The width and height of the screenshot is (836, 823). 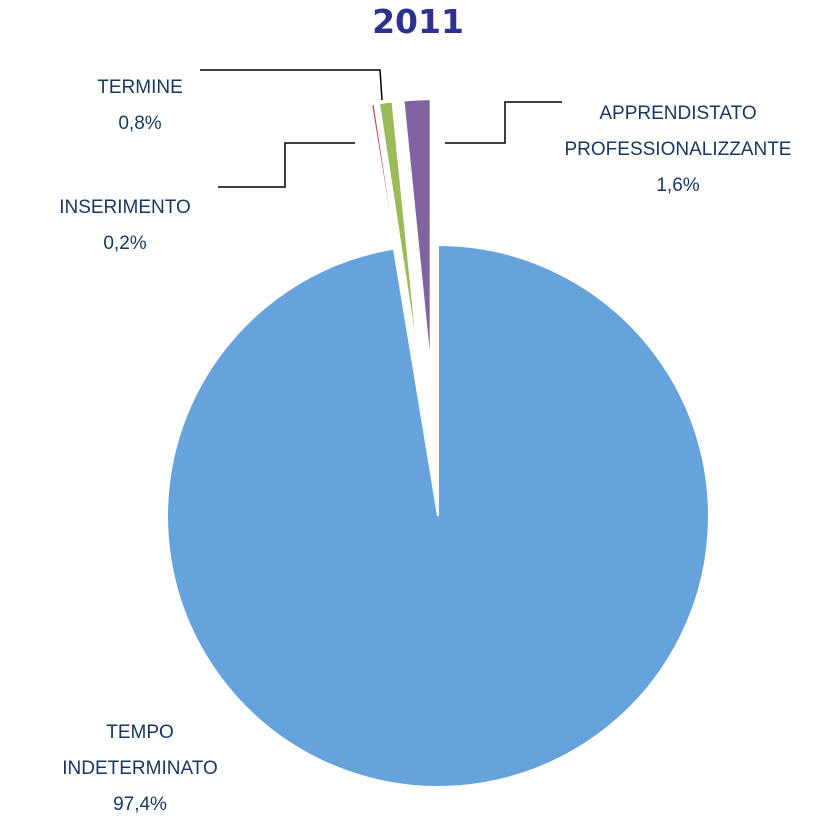 I want to click on category-label: INSERIMENTO, so click(x=125, y=207).